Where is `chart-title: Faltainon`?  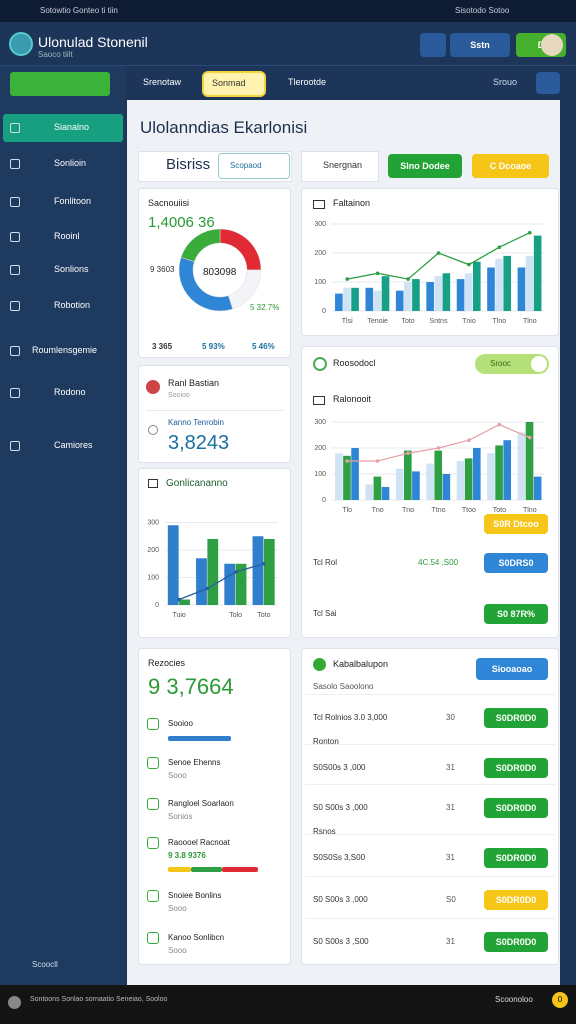 chart-title: Faltainon is located at coordinates (352, 203).